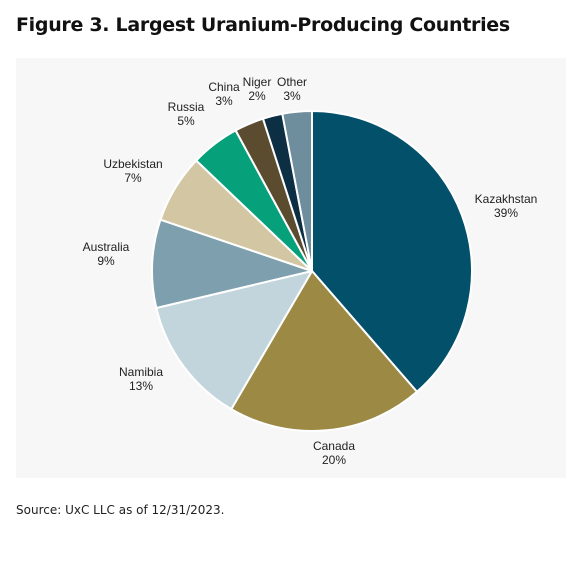  I want to click on data-label-australia: Australia 9%, so click(106, 254).